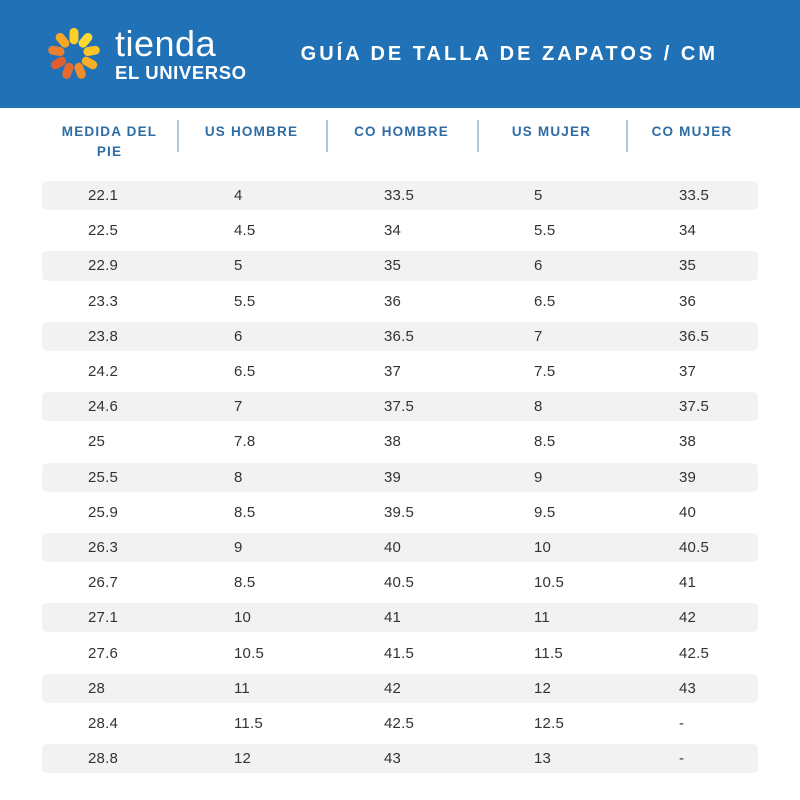  What do you see at coordinates (103, 266) in the screenshot?
I see `cell-medida_del_pie: 22.9` at bounding box center [103, 266].